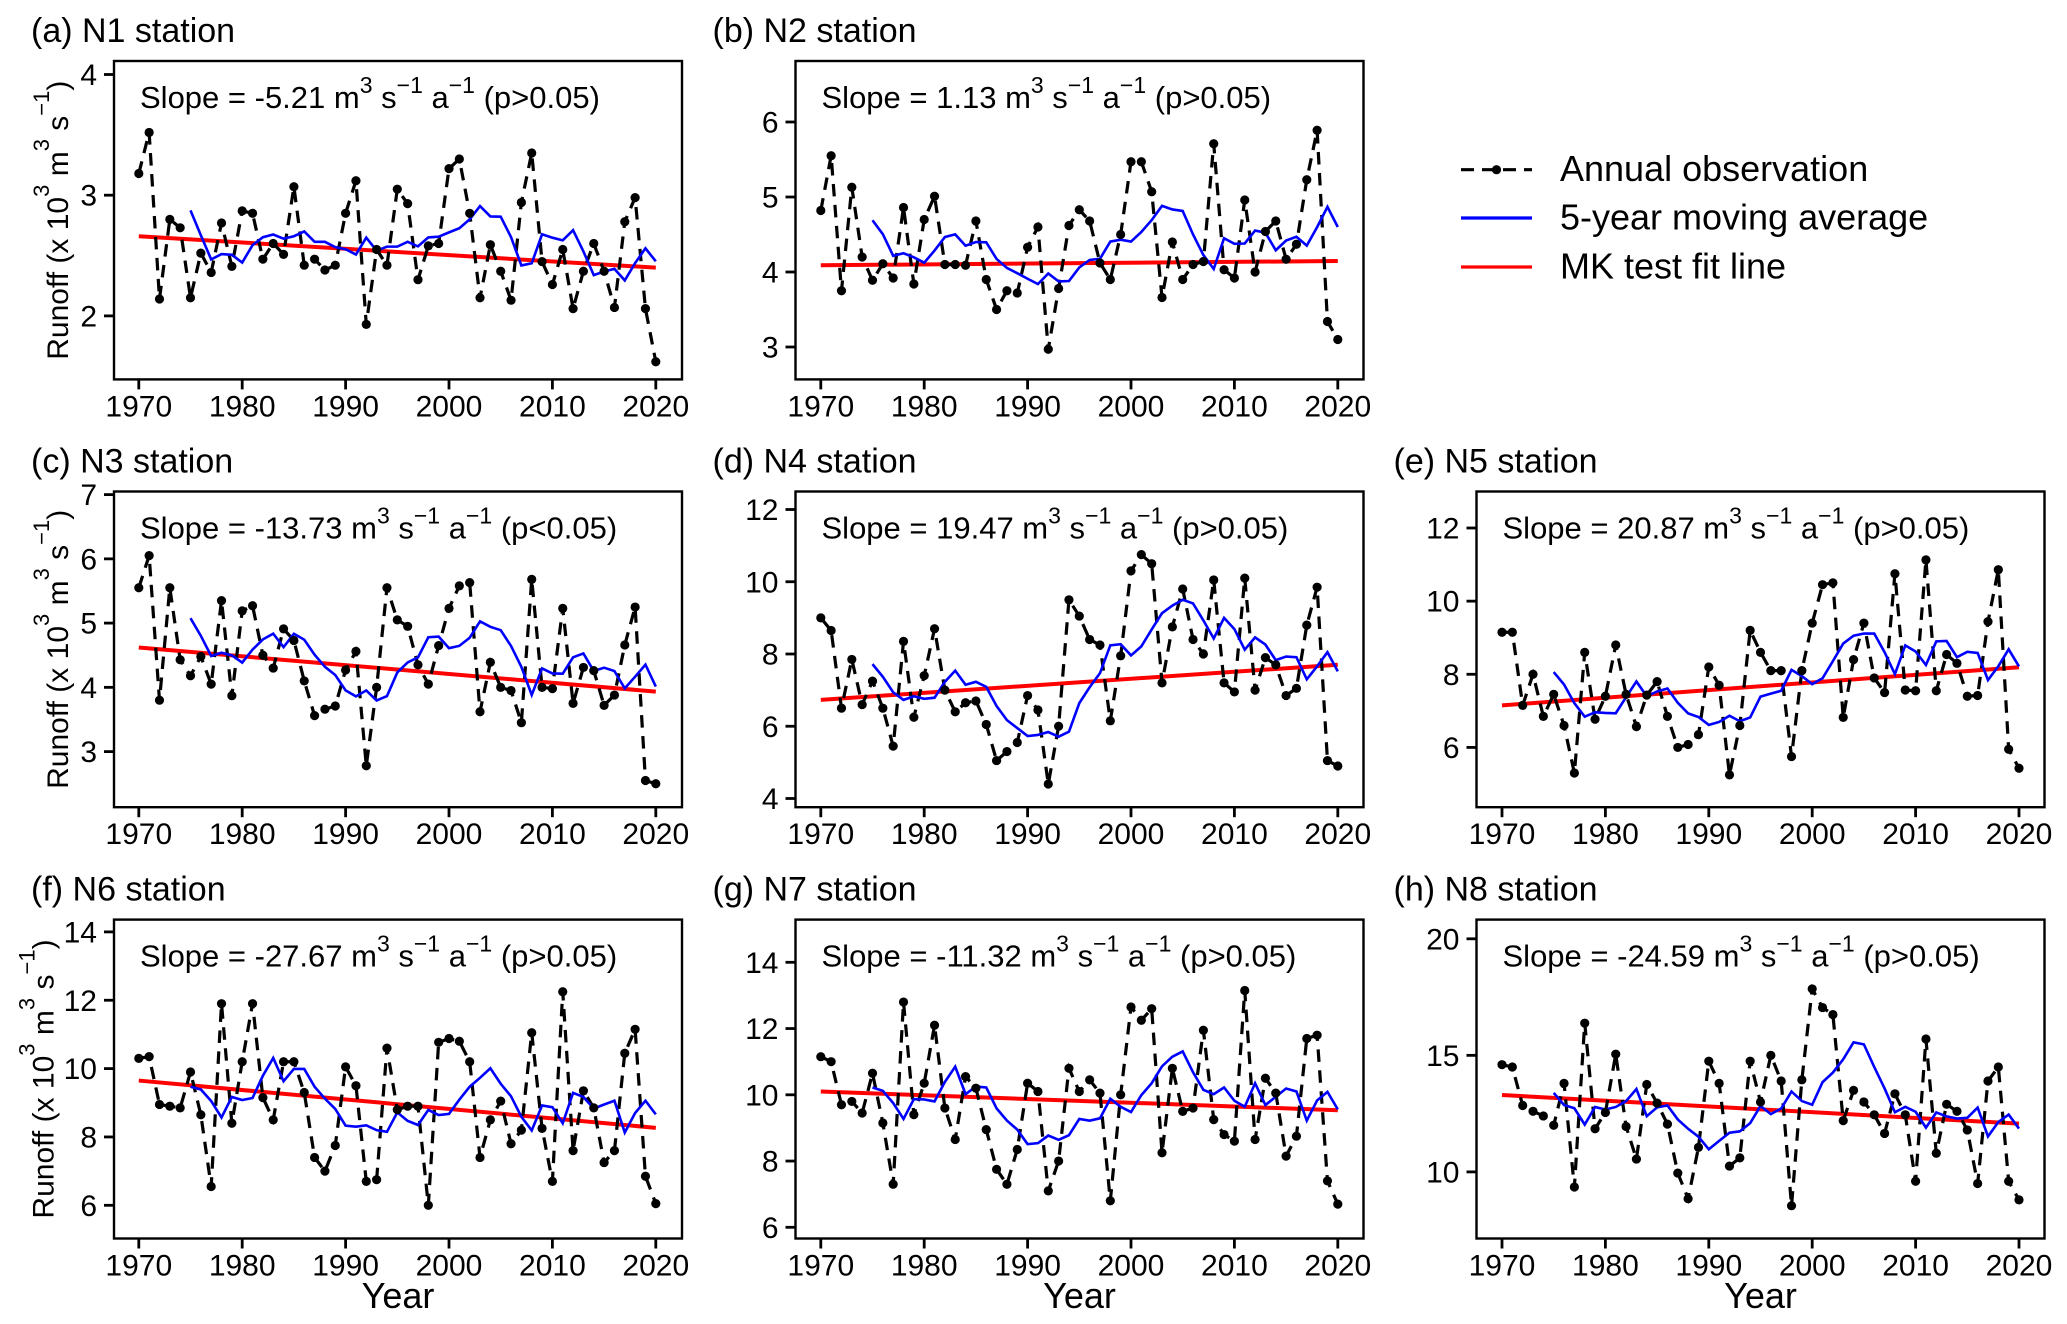  I want to click on svg-text: (c) N3 station, so click(132, 462).